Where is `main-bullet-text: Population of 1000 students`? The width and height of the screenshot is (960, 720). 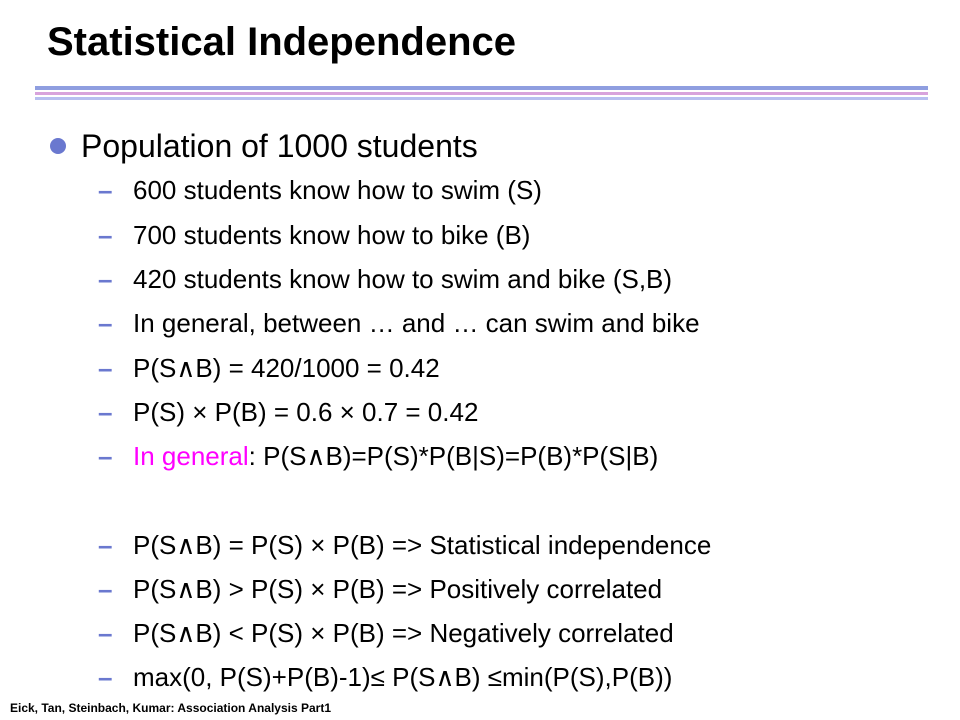 main-bullet-text: Population of 1000 students is located at coordinates (279, 146).